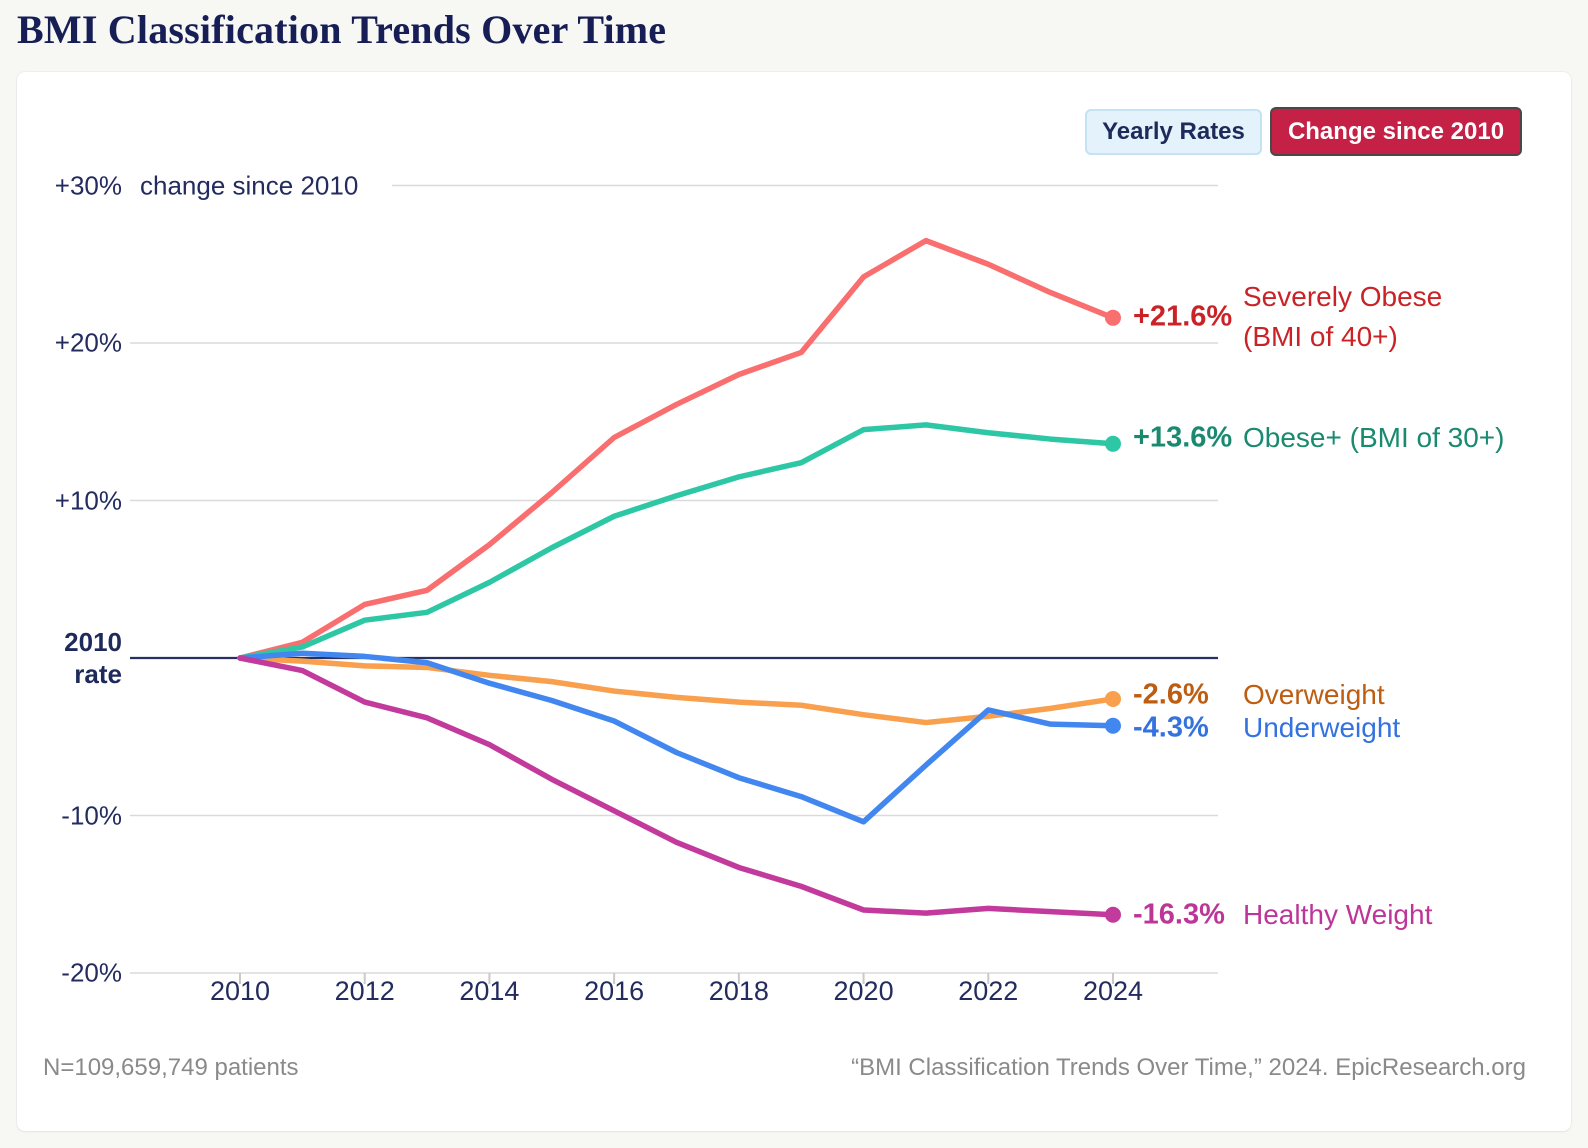 The height and width of the screenshot is (1148, 1588). I want to click on page-title: BMI Classification Trends Over Time, so click(342, 29).